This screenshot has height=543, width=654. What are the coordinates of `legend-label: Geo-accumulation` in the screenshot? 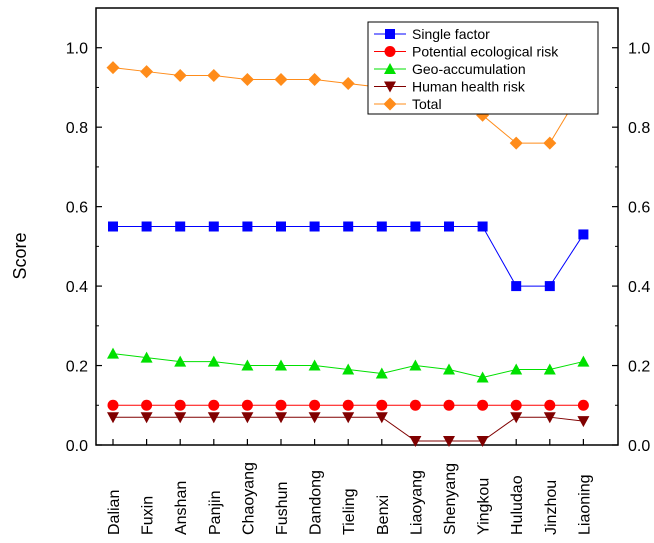 It's located at (469, 69).